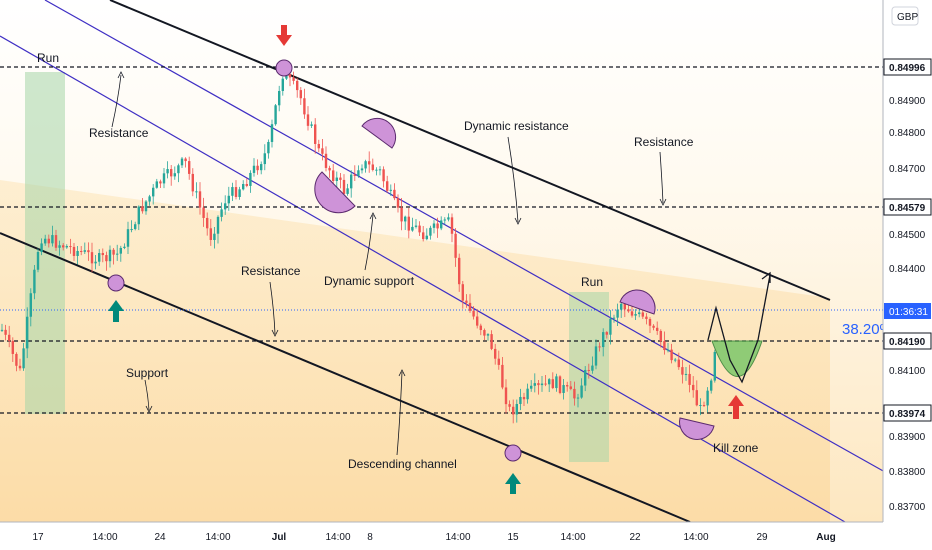  Describe the element at coordinates (907, 437) in the screenshot. I see `price-tick-7: 0.83900` at that location.